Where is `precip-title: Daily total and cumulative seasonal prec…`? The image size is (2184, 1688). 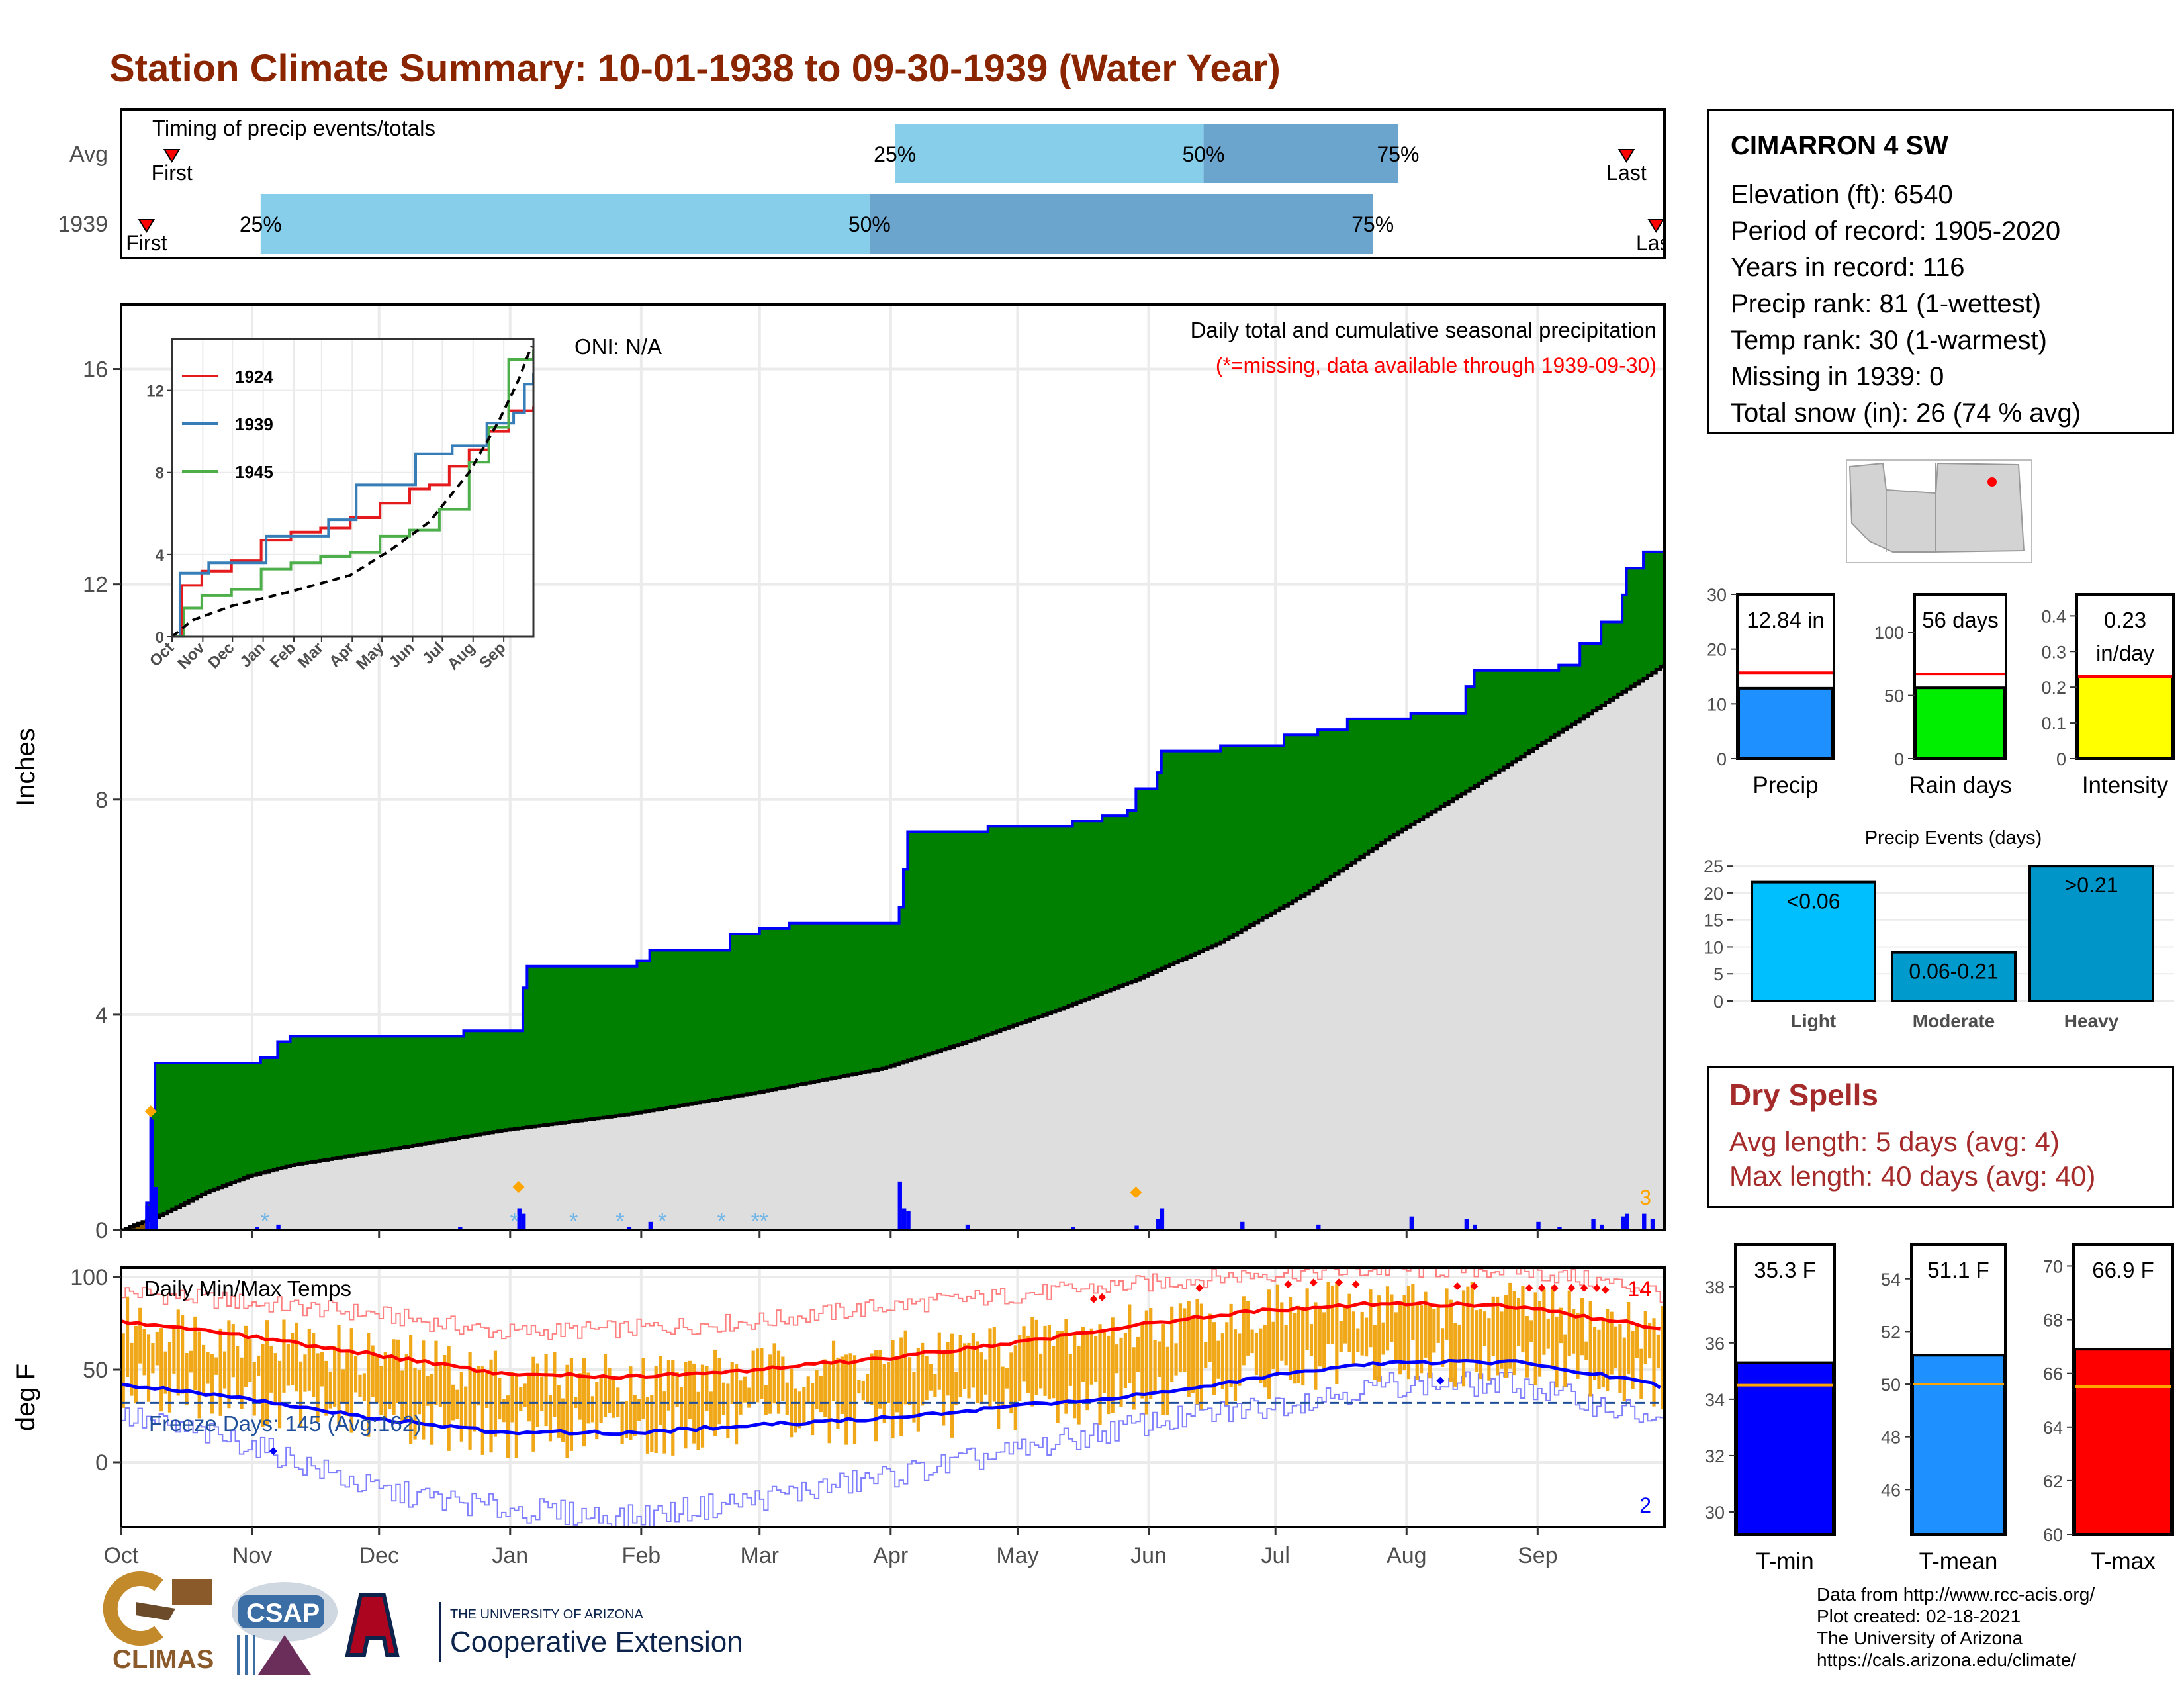 precip-title: Daily total and cumulative seasonal prec… is located at coordinates (1424, 330).